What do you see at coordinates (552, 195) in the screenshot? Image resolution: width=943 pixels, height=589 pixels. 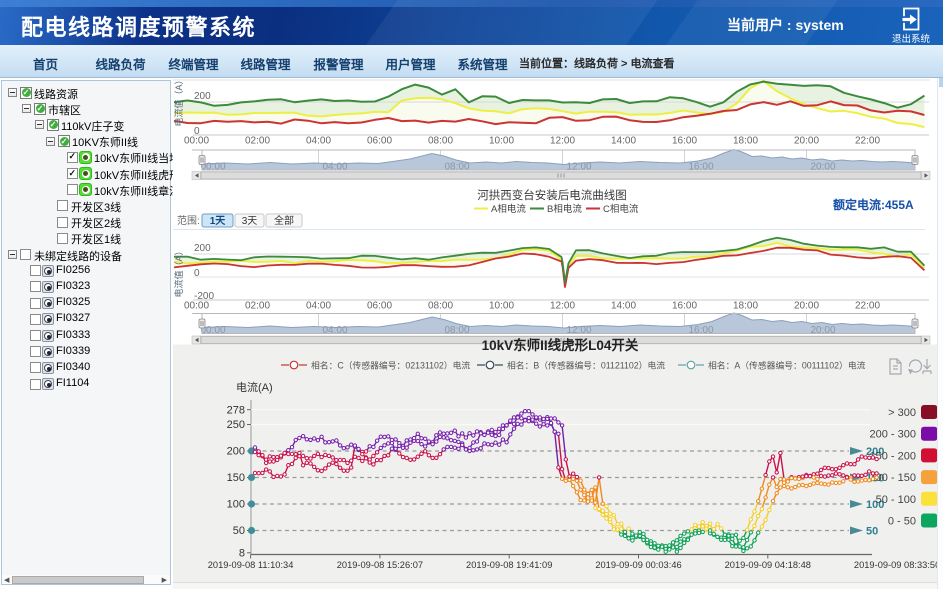 I see `svg-text: 河拱西变台安装后电流曲线图` at bounding box center [552, 195].